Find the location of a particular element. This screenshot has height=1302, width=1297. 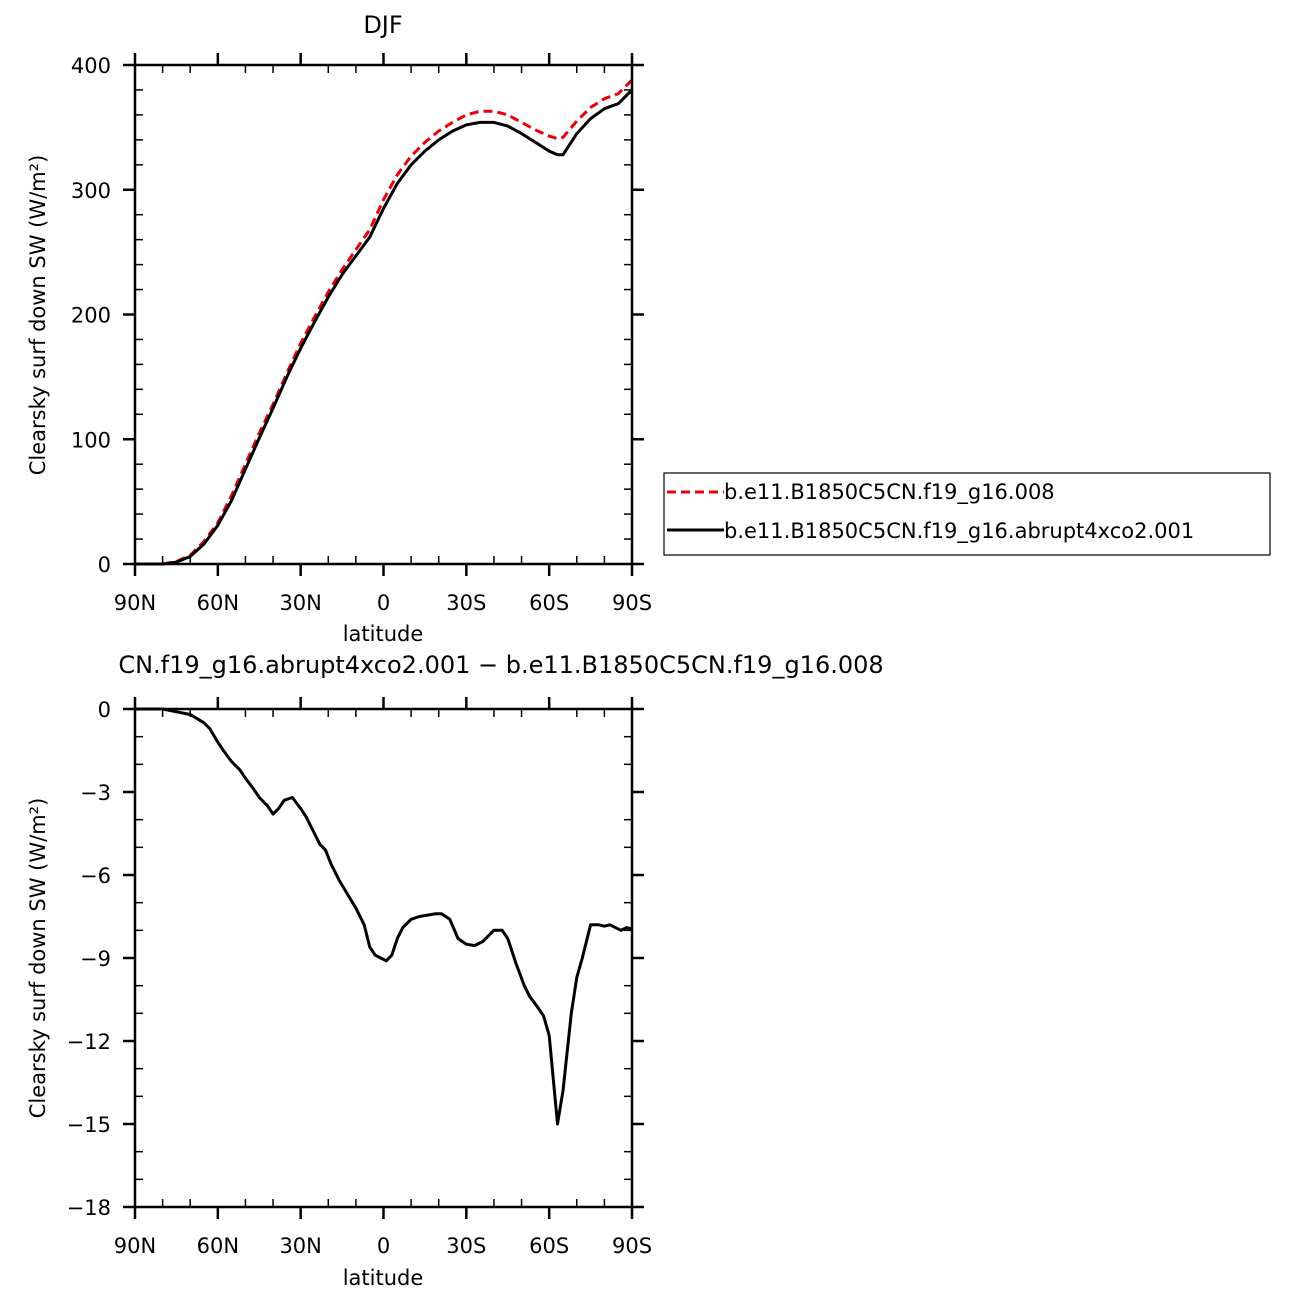

top-x-tick-labels: 90N 60N 30N 0 30S 60S 90S is located at coordinates (383, 603).